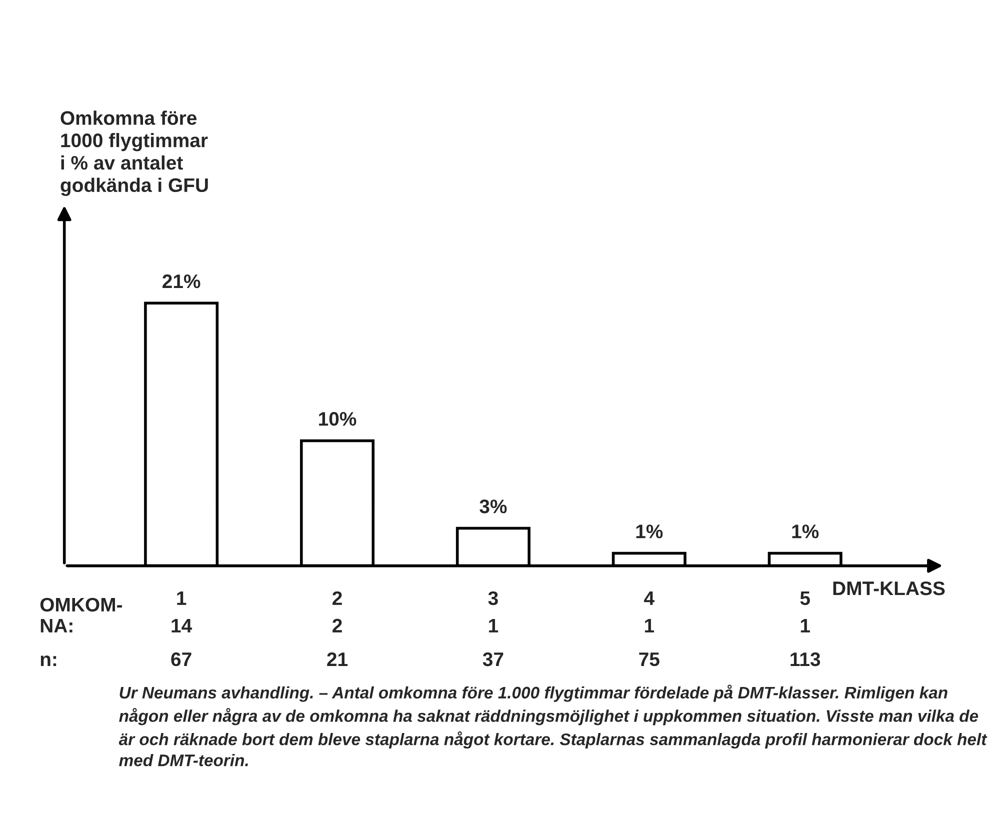 The image size is (990, 820). What do you see at coordinates (48, 661) in the screenshot?
I see `text: n:` at bounding box center [48, 661].